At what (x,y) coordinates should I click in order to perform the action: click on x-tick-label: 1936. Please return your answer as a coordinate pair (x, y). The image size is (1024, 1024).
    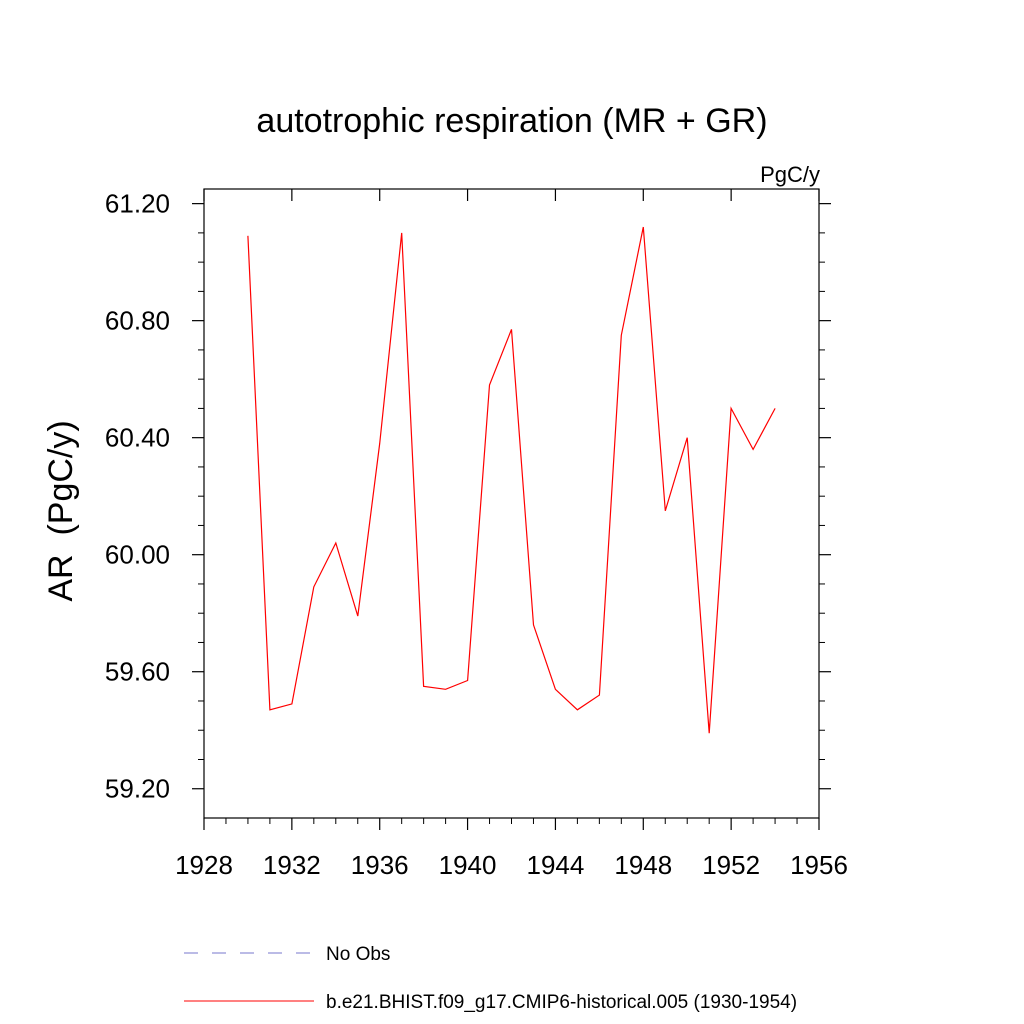
    Looking at the image, I should click on (380, 865).